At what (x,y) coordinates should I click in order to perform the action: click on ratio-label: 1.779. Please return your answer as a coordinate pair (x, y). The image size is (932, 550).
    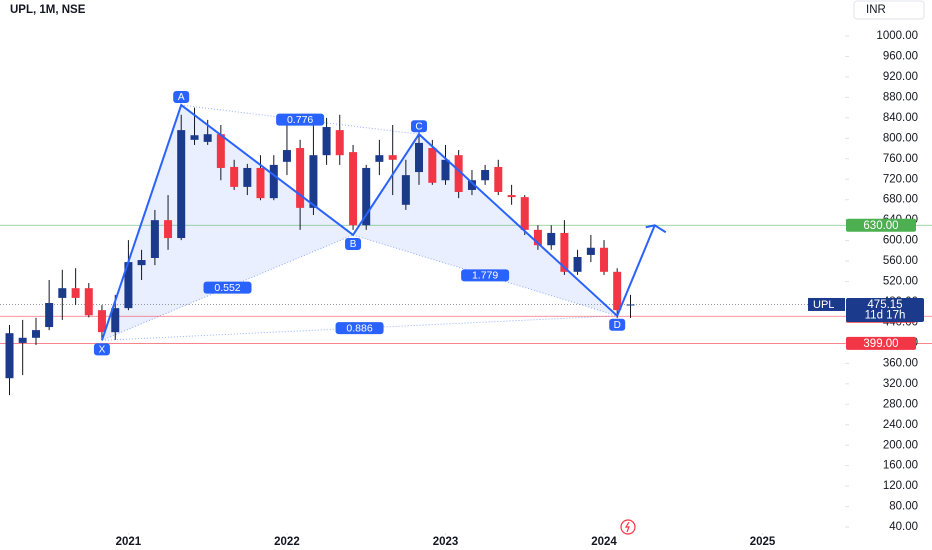
    Looking at the image, I should click on (485, 276).